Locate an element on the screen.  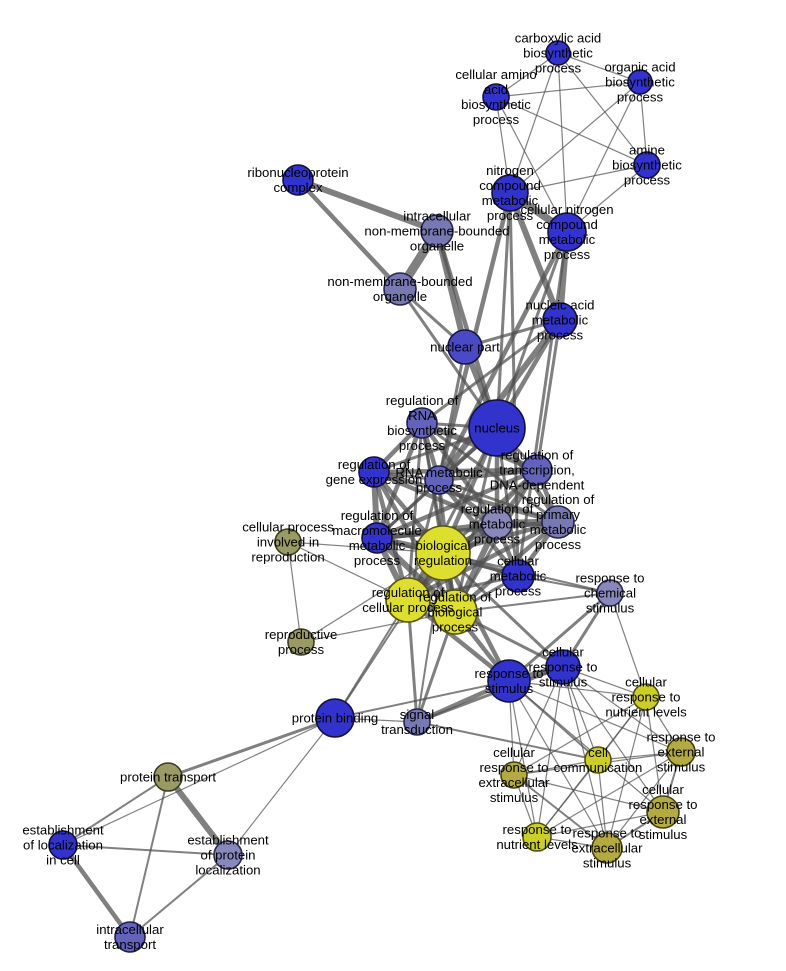
node-biological_regulation is located at coordinates (443, 553).